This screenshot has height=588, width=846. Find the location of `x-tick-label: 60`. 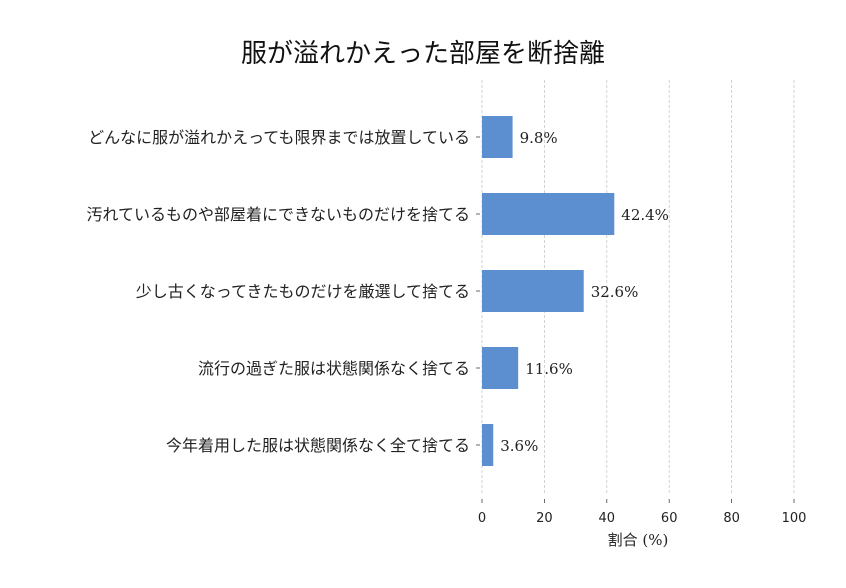

x-tick-label: 60 is located at coordinates (669, 518).